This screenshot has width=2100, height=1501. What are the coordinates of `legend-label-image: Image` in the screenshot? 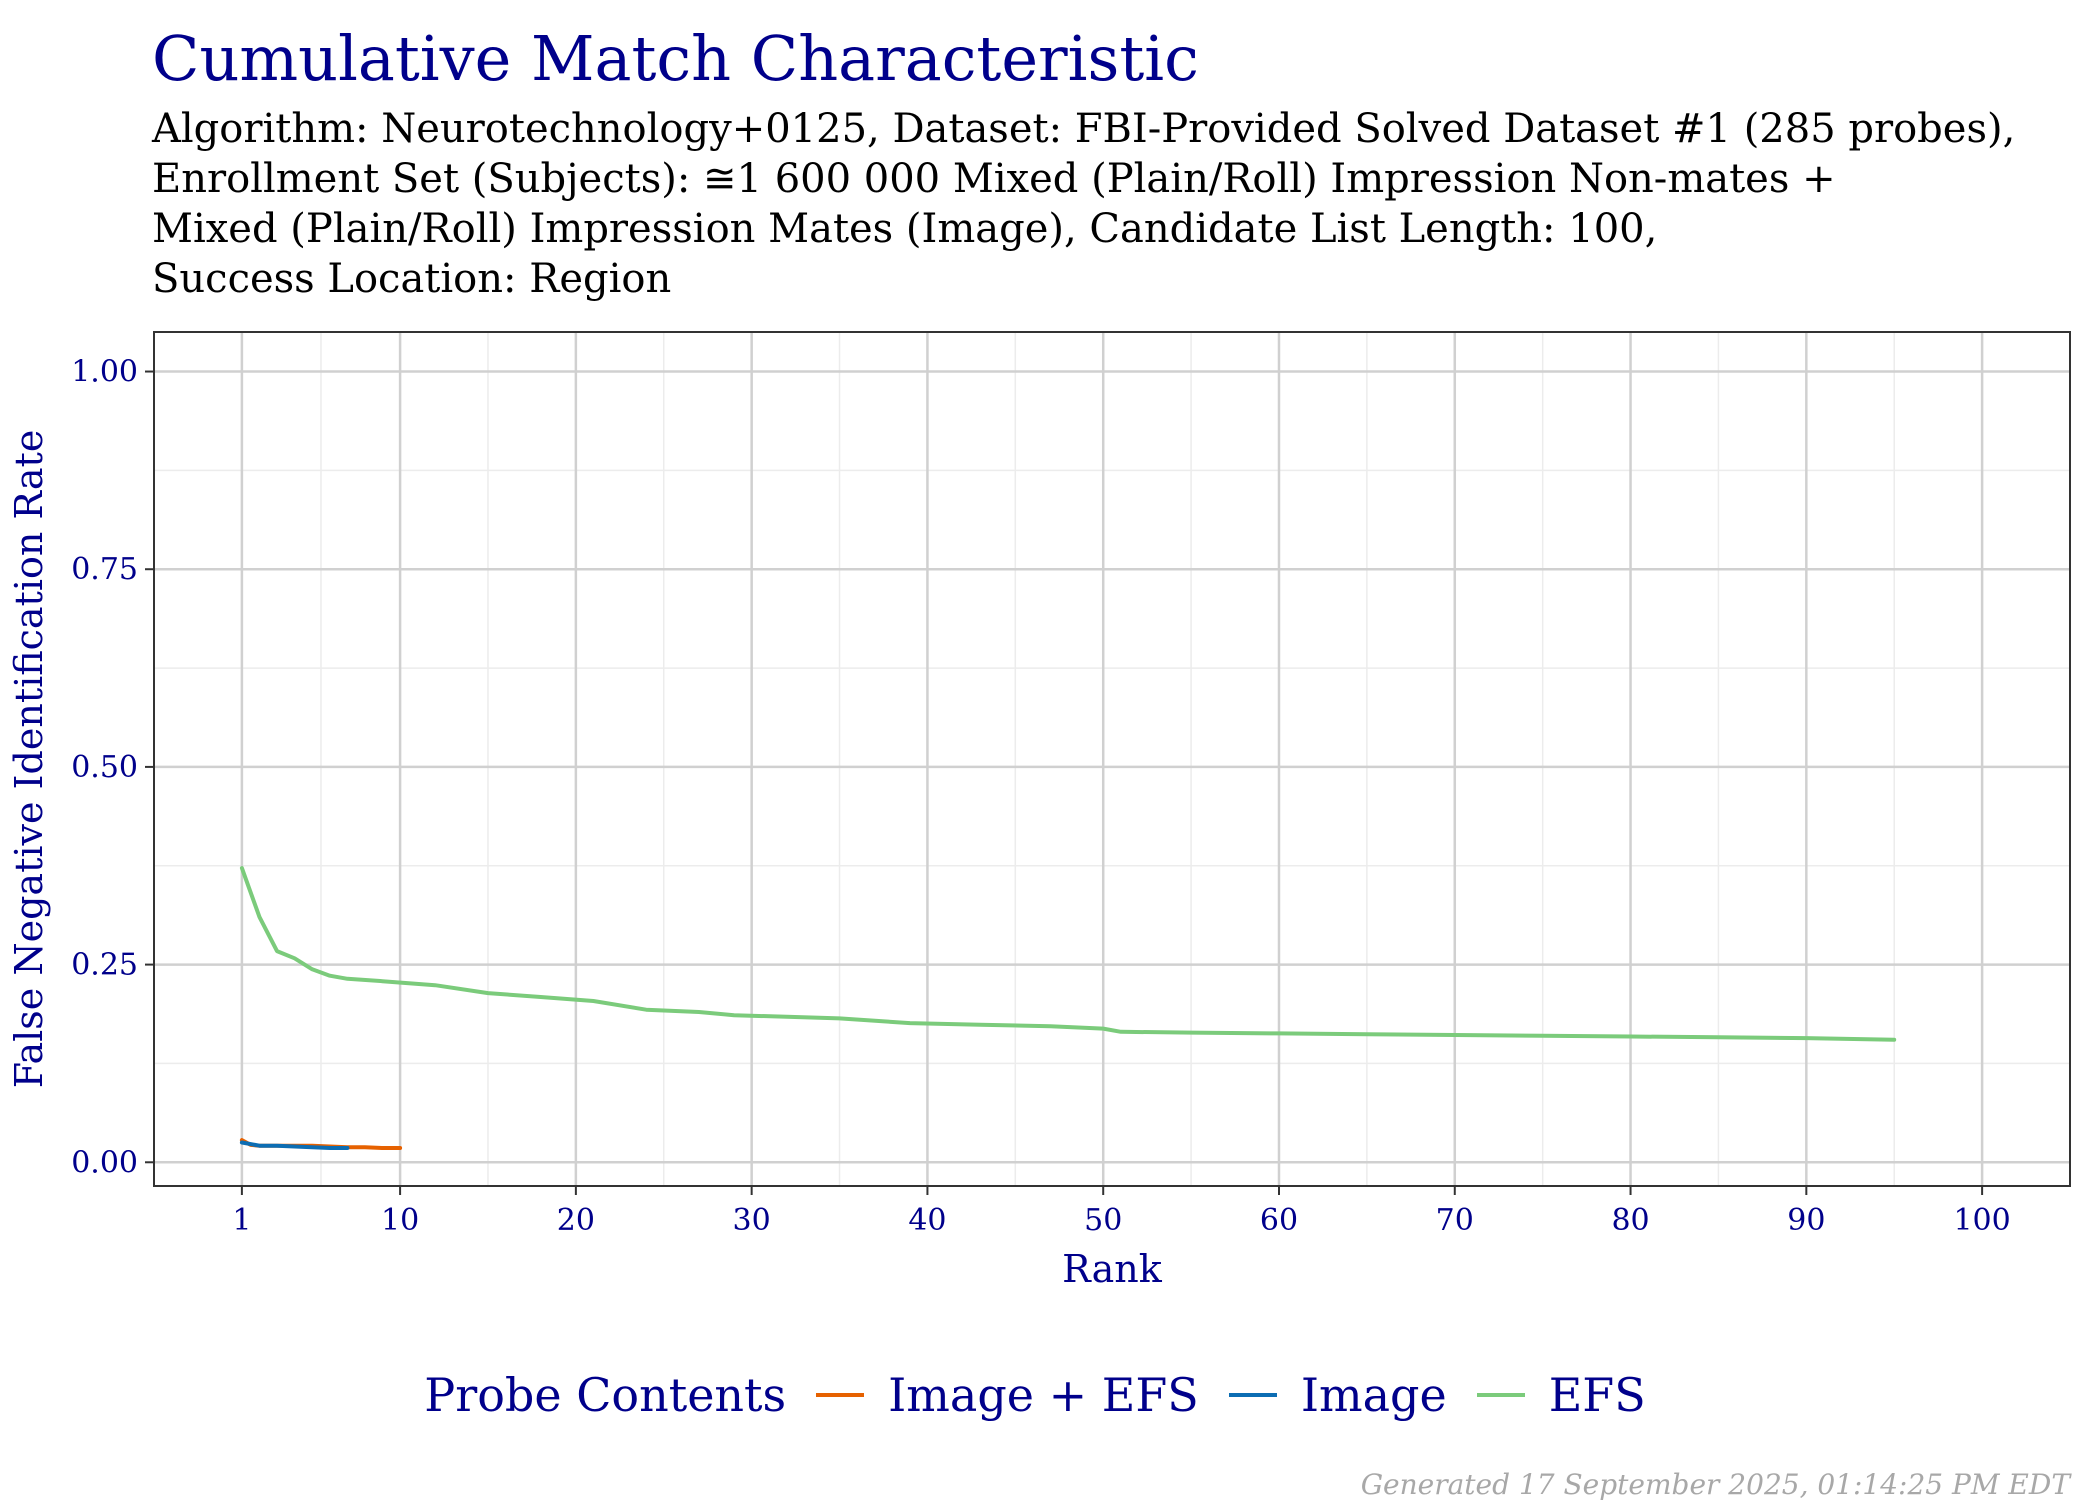 It's located at (1373, 1395).